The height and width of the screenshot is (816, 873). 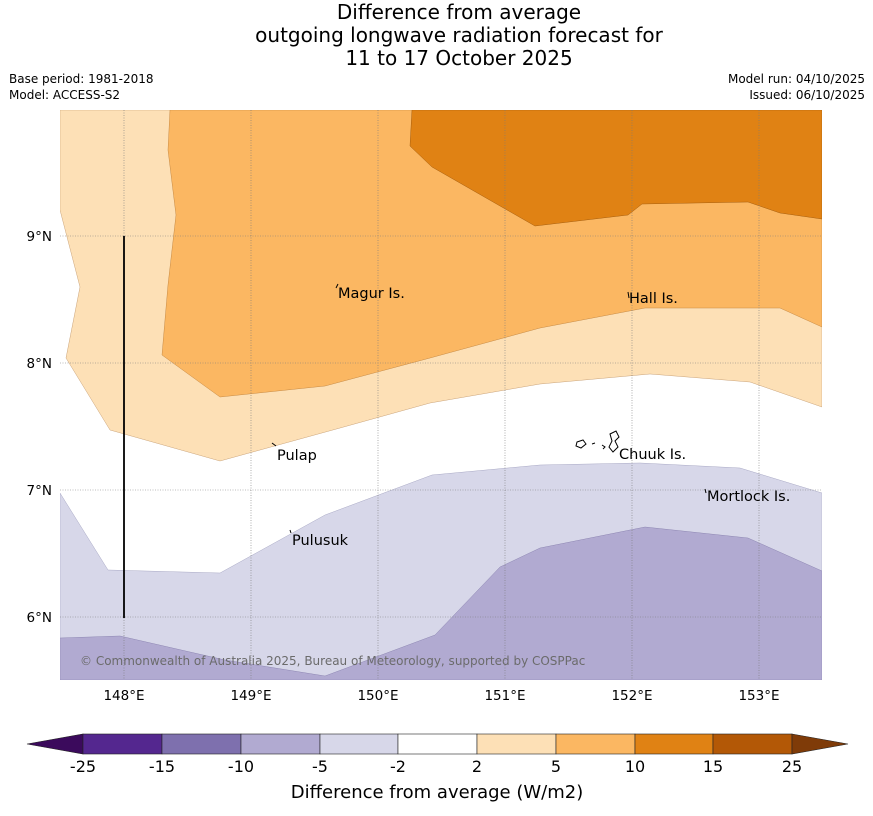 I want to click on colorbar, so click(x=437, y=744).